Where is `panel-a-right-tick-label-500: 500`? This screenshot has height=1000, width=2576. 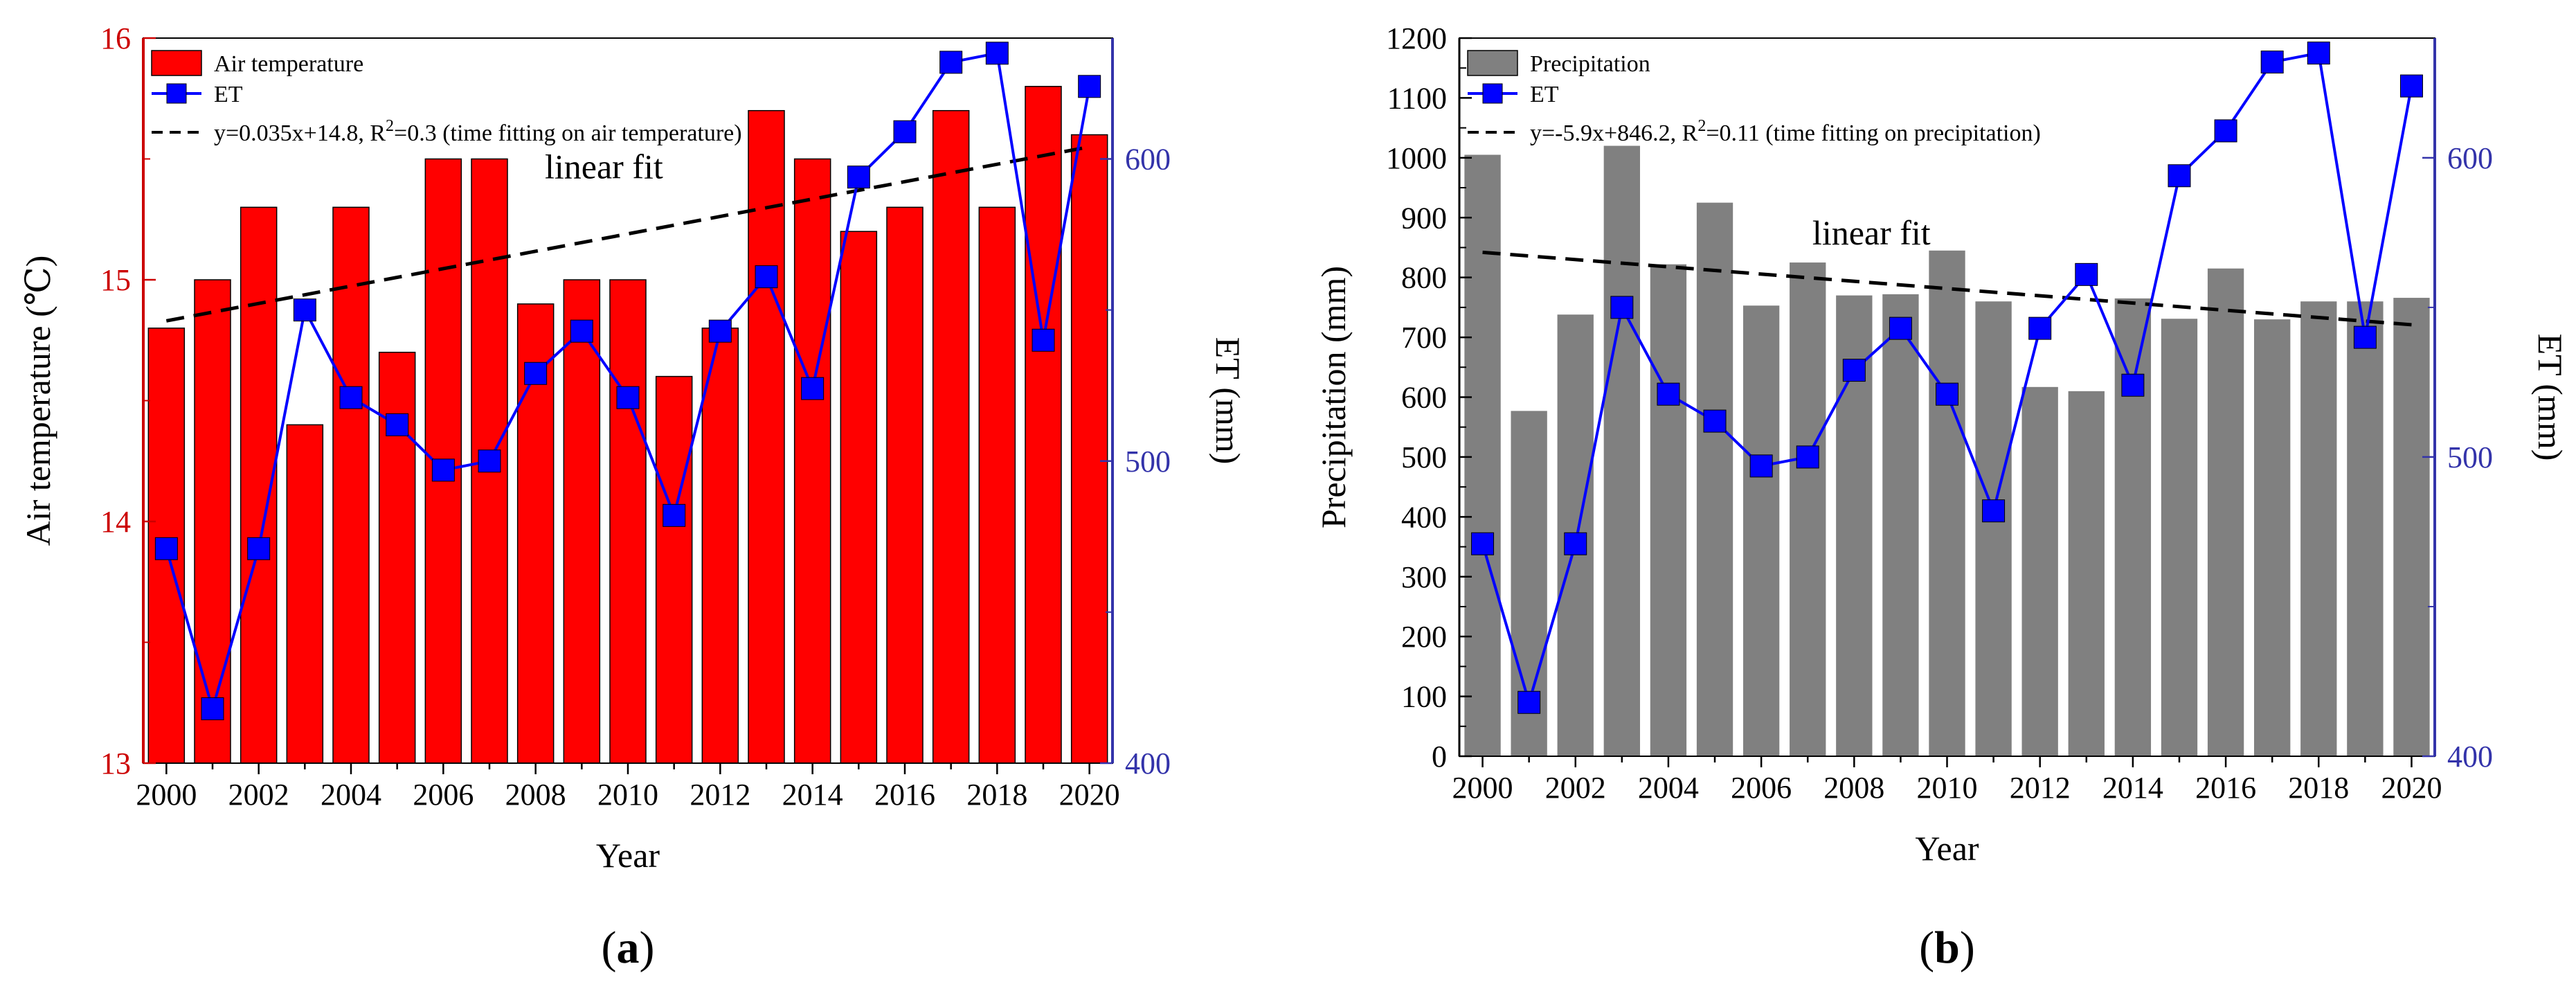
panel-a-right-tick-label-500: 500 is located at coordinates (1148, 462).